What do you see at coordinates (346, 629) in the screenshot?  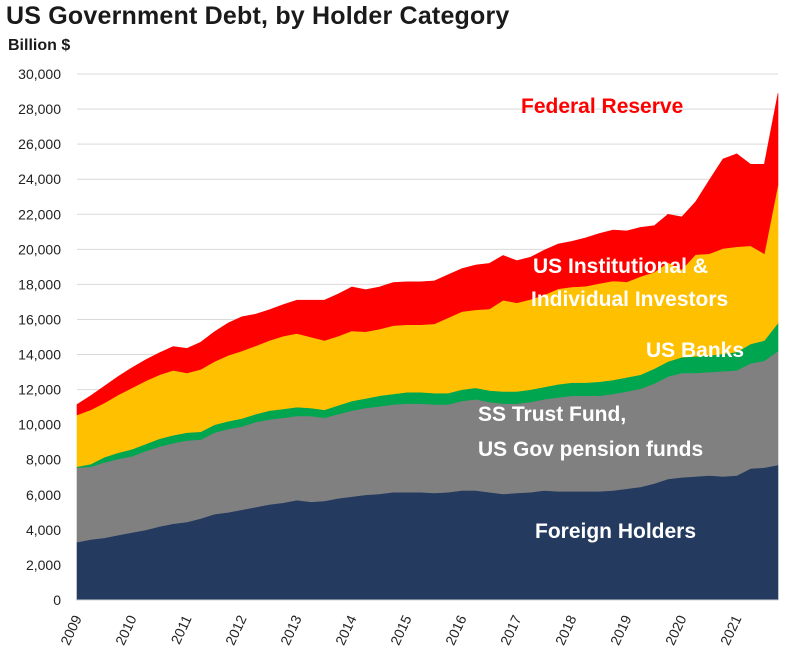 I see `x-tick-label: 2014` at bounding box center [346, 629].